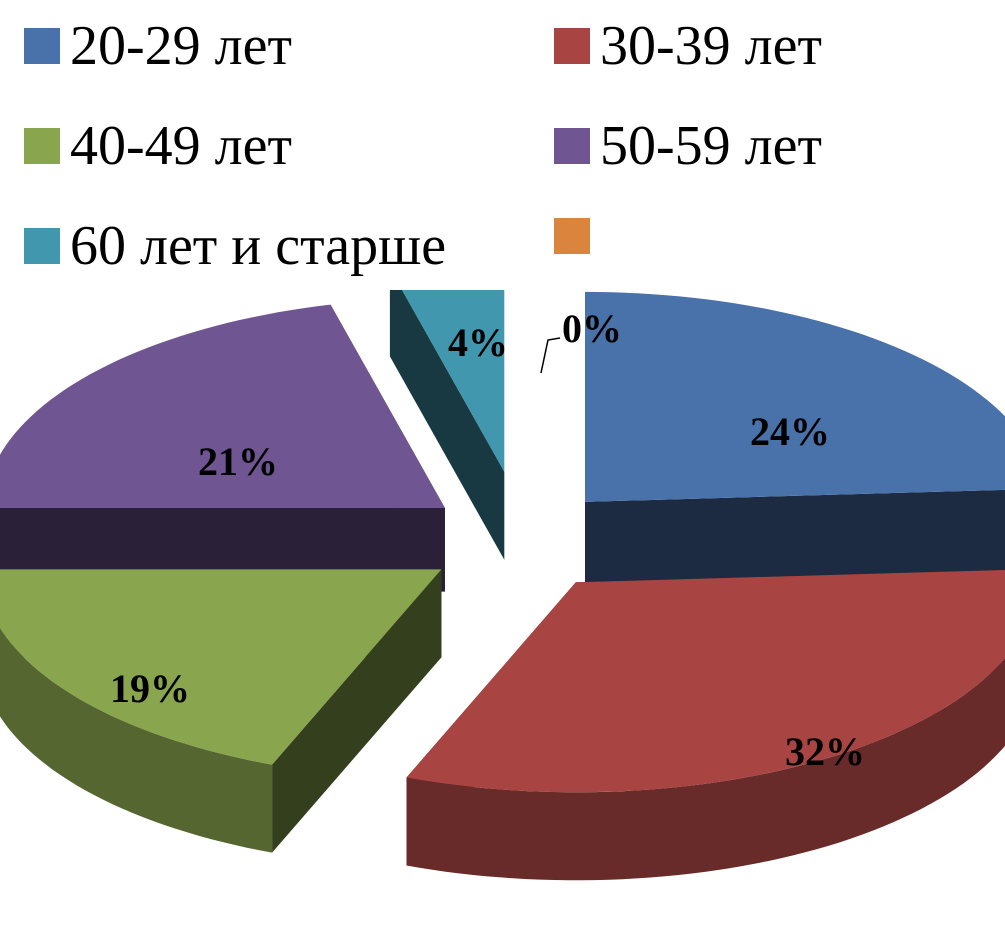 The image size is (1005, 931). Describe the element at coordinates (150, 688) in the screenshot. I see `data-label: 19%` at that location.